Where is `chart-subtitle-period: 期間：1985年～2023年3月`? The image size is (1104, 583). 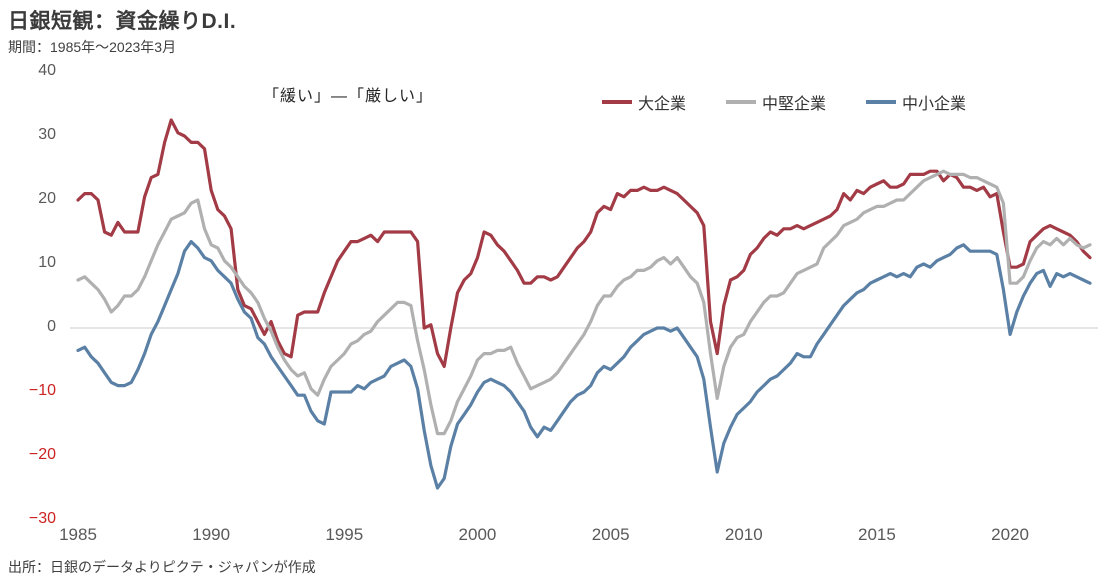
chart-subtitle-period: 期間：1985年～2023年3月 is located at coordinates (92, 47).